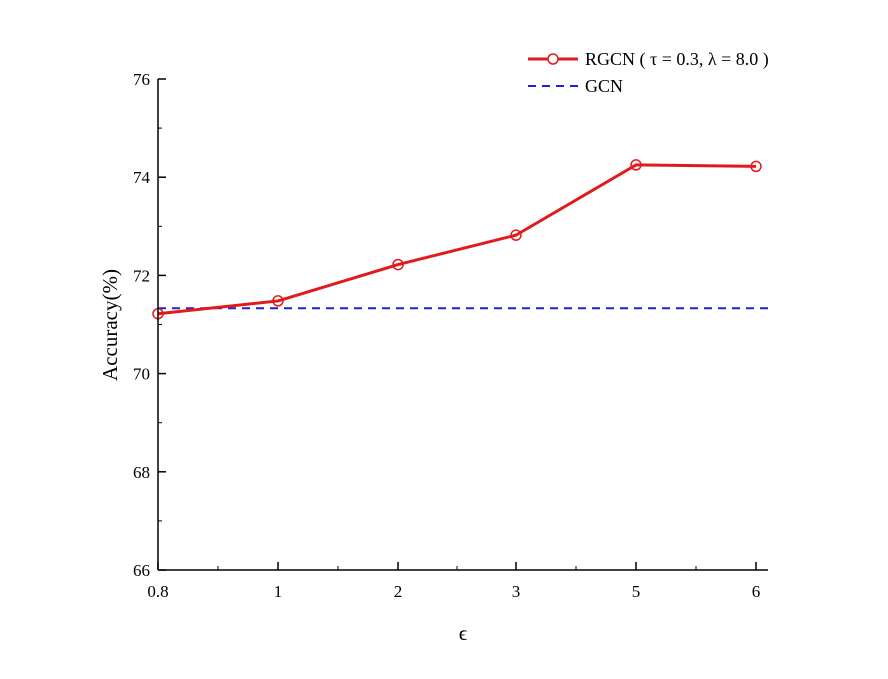 This screenshot has height=679, width=888. Describe the element at coordinates (157, 591) in the screenshot. I see `x-tick-label: 0.8` at that location.